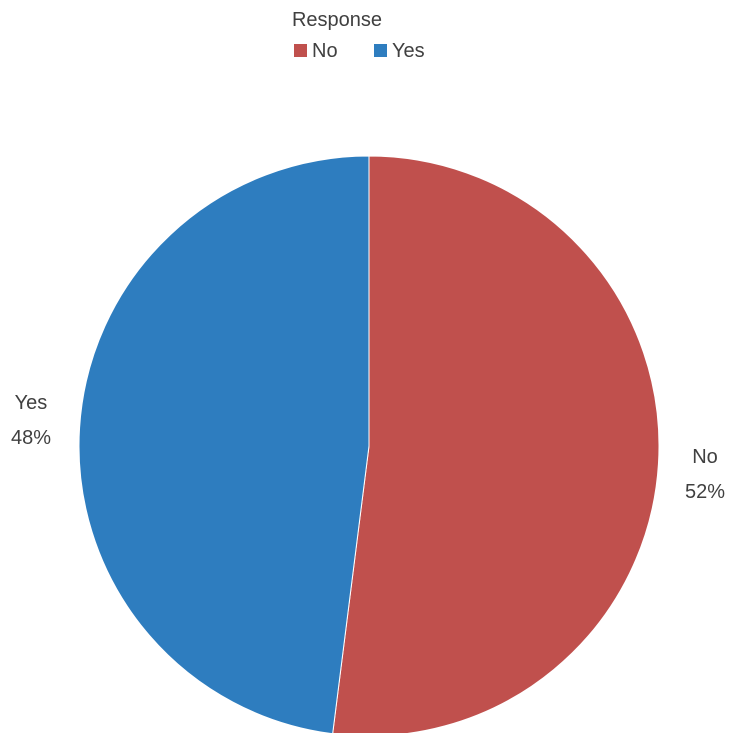  What do you see at coordinates (368, 447) in the screenshot?
I see `slice-labels: No 52% Yes 48%` at bounding box center [368, 447].